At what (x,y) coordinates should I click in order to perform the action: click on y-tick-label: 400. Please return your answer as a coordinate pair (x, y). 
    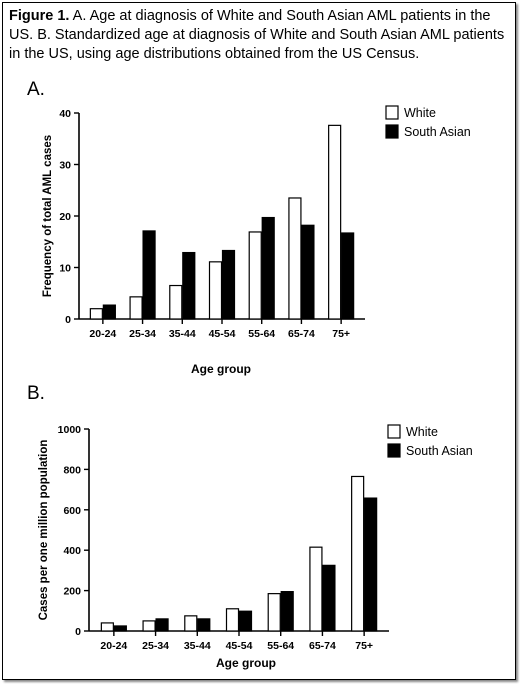
    Looking at the image, I should click on (72, 551).